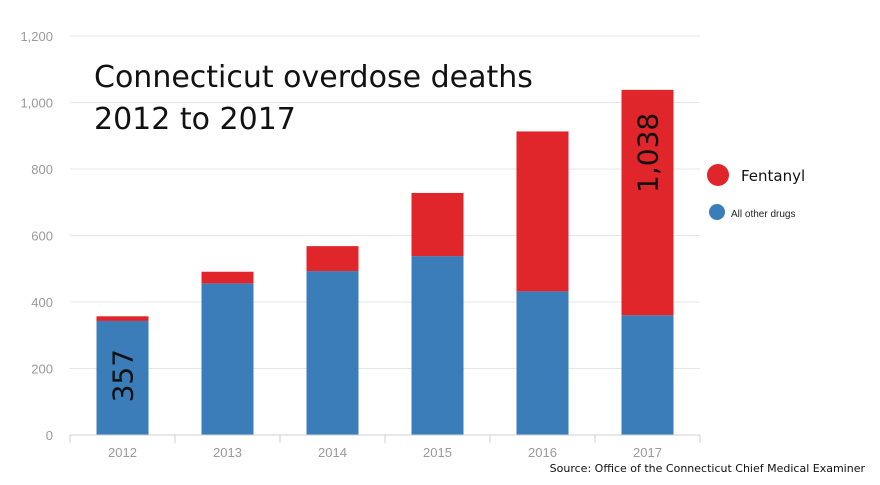 The width and height of the screenshot is (880, 485). What do you see at coordinates (42, 369) in the screenshot?
I see `y-tick-label: 200` at bounding box center [42, 369].